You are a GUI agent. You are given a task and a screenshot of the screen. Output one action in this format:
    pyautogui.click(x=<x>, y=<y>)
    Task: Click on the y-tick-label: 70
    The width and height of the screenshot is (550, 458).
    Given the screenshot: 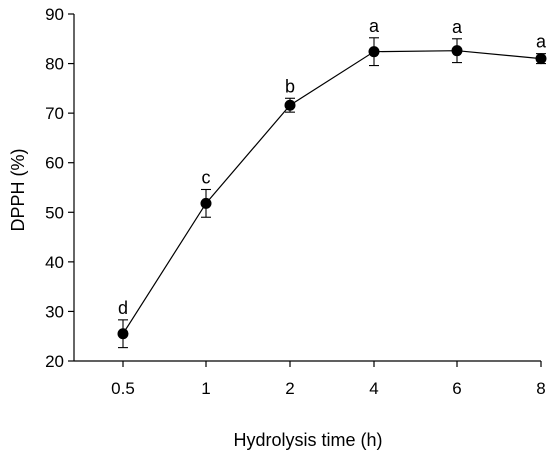 What is the action you would take?
    pyautogui.click(x=54, y=113)
    